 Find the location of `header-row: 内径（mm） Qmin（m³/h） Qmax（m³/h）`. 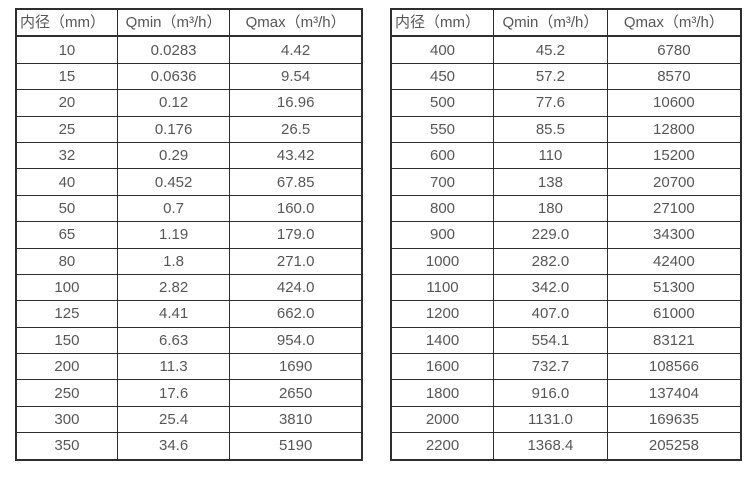

header-row: 内径（mm） Qmin（m³/h） Qmax（m³/h） is located at coordinates (189, 23).